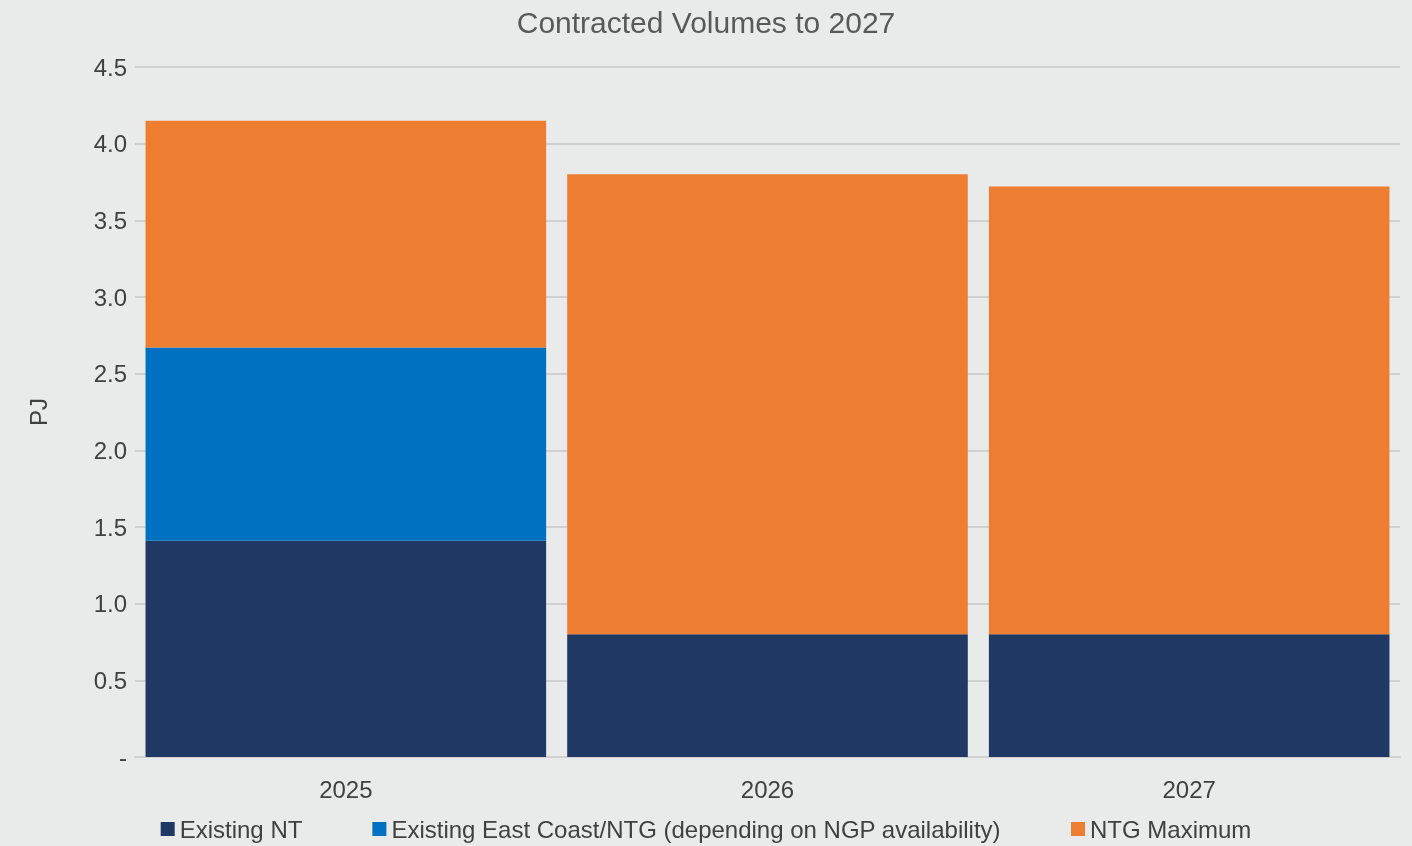 The width and height of the screenshot is (1412, 846). Describe the element at coordinates (110, 450) in the screenshot. I see `y-tick-label: 2.0` at that location.